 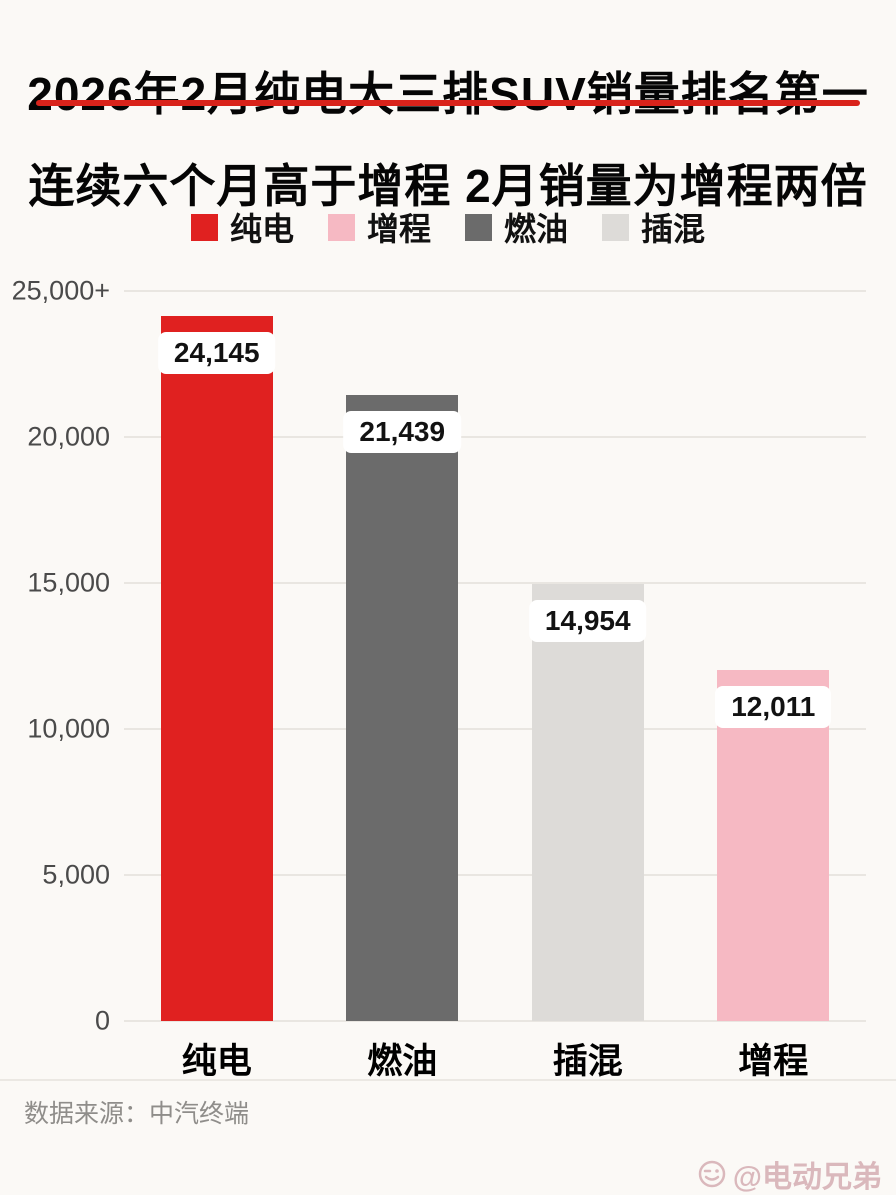 I want to click on legend-item-2: 燃油, so click(x=516, y=227).